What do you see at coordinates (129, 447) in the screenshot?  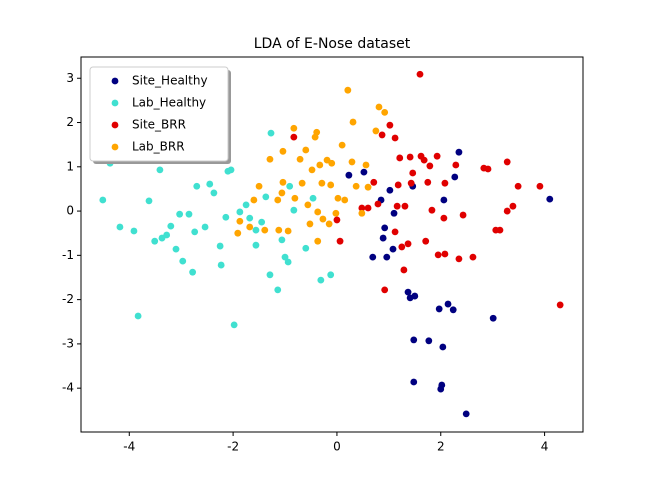 I see `x-tick-label: -4` at bounding box center [129, 447].